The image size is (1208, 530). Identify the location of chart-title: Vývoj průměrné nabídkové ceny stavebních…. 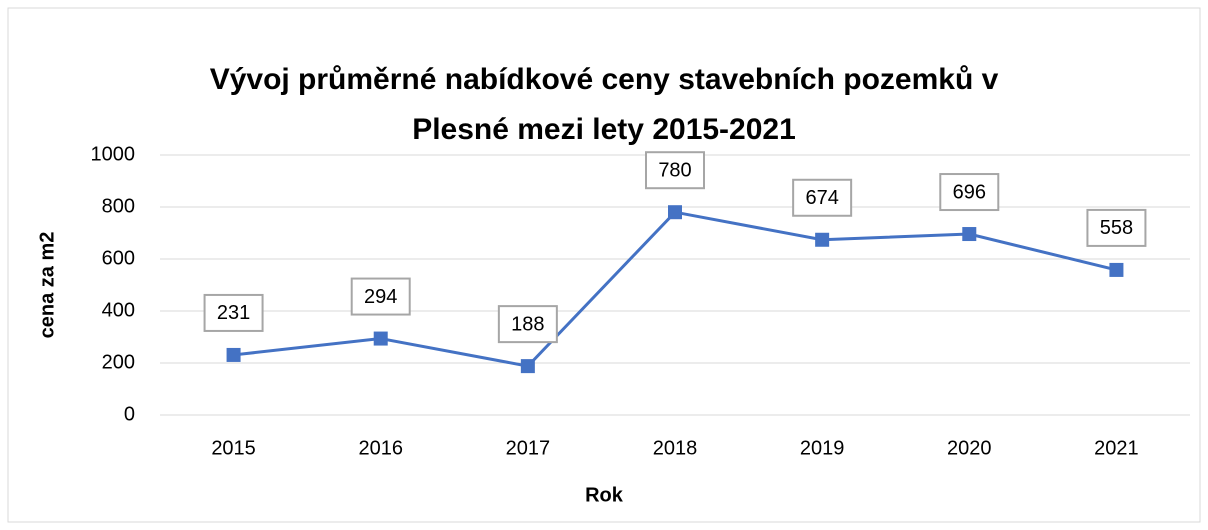
(604, 104).